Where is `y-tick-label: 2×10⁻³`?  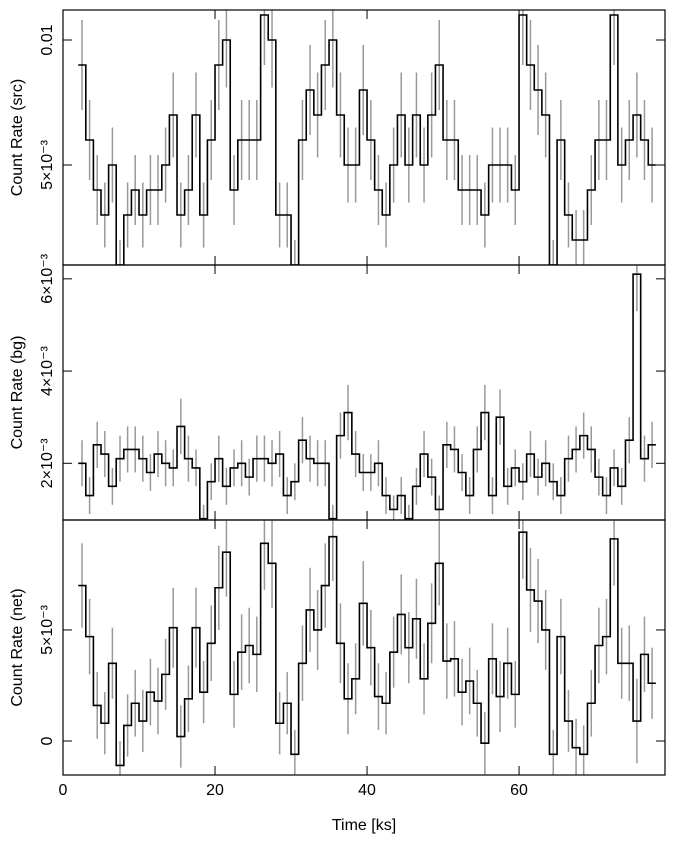 y-tick-label: 2×10⁻³ is located at coordinates (47, 463).